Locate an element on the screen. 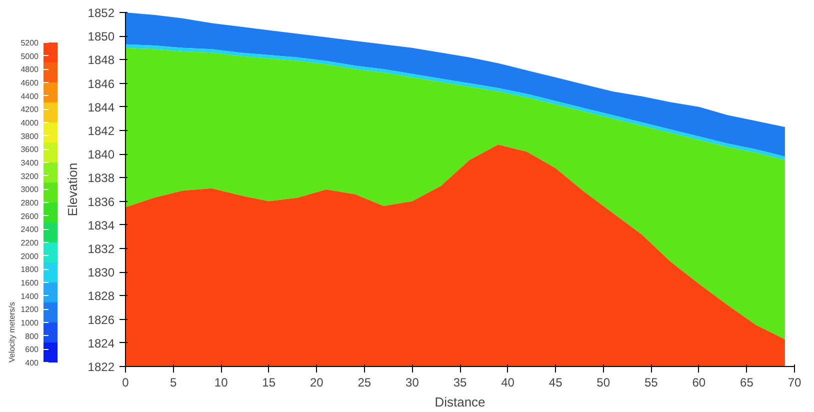 Image resolution: width=814 pixels, height=412 pixels. color-bar-label: 2000 is located at coordinates (30, 256).